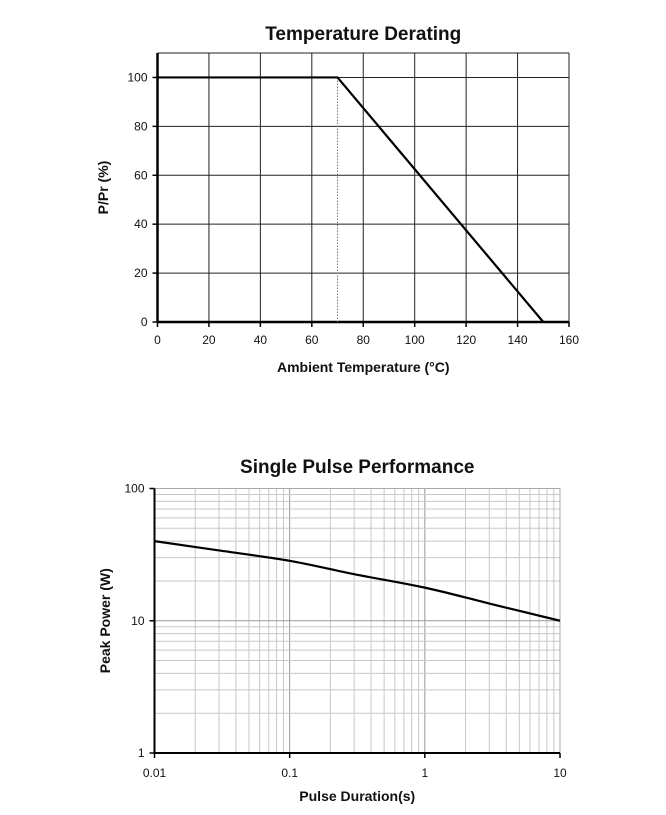 This screenshot has width=666, height=815. I want to click on x-tick-label: 60, so click(312, 340).